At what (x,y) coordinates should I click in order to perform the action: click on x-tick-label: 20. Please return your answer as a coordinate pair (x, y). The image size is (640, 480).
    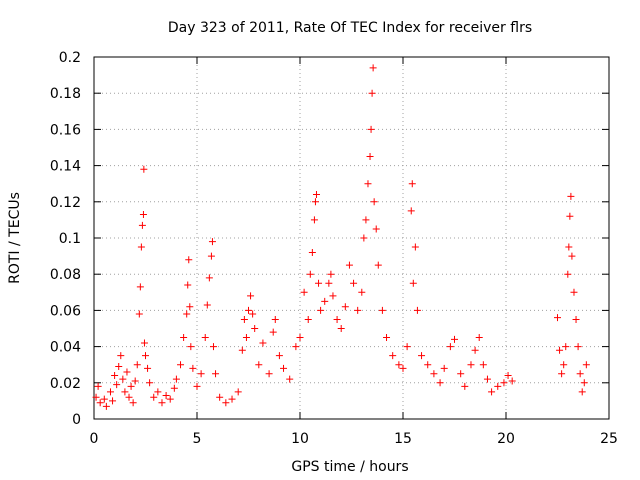
    Looking at the image, I should click on (506, 439).